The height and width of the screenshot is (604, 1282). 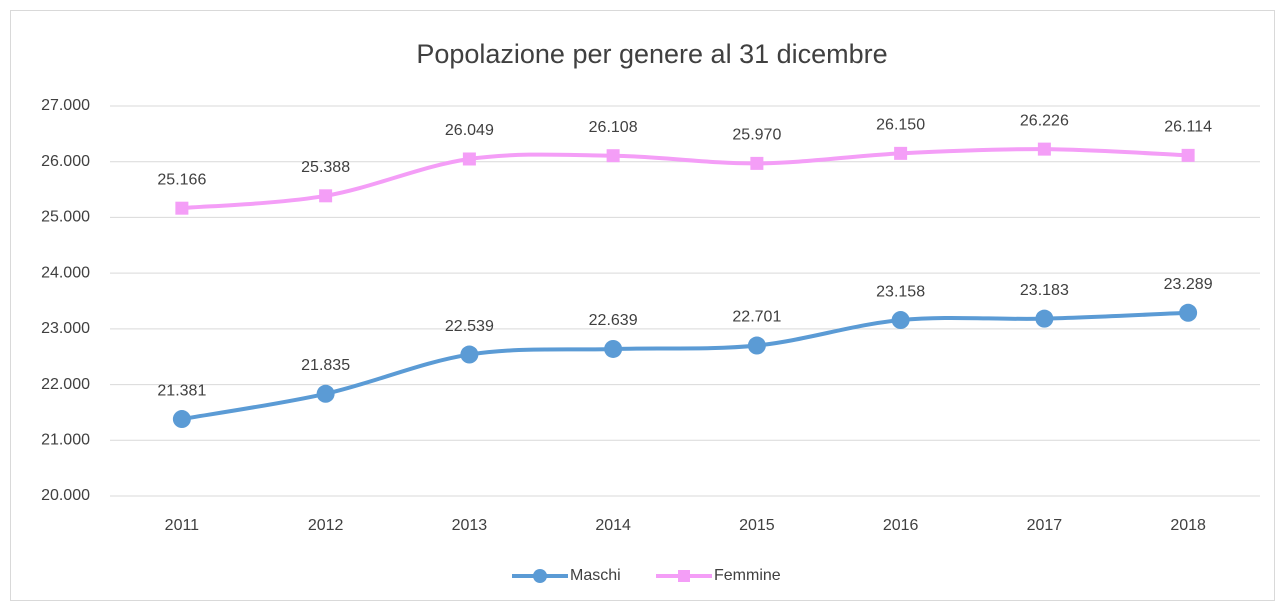 What do you see at coordinates (651, 54) in the screenshot?
I see `chart-title: Popolazione per genere al 31 dicembre` at bounding box center [651, 54].